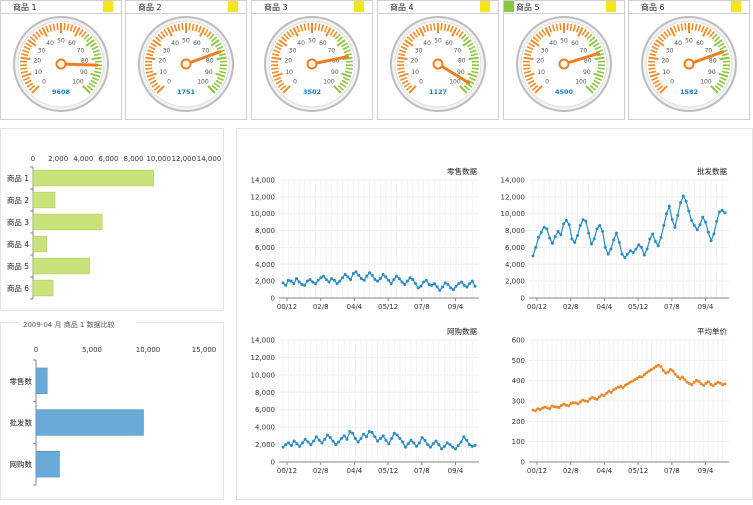  Describe the element at coordinates (265, 393) in the screenshot. I see `y-tick-label: 8,000` at that location.